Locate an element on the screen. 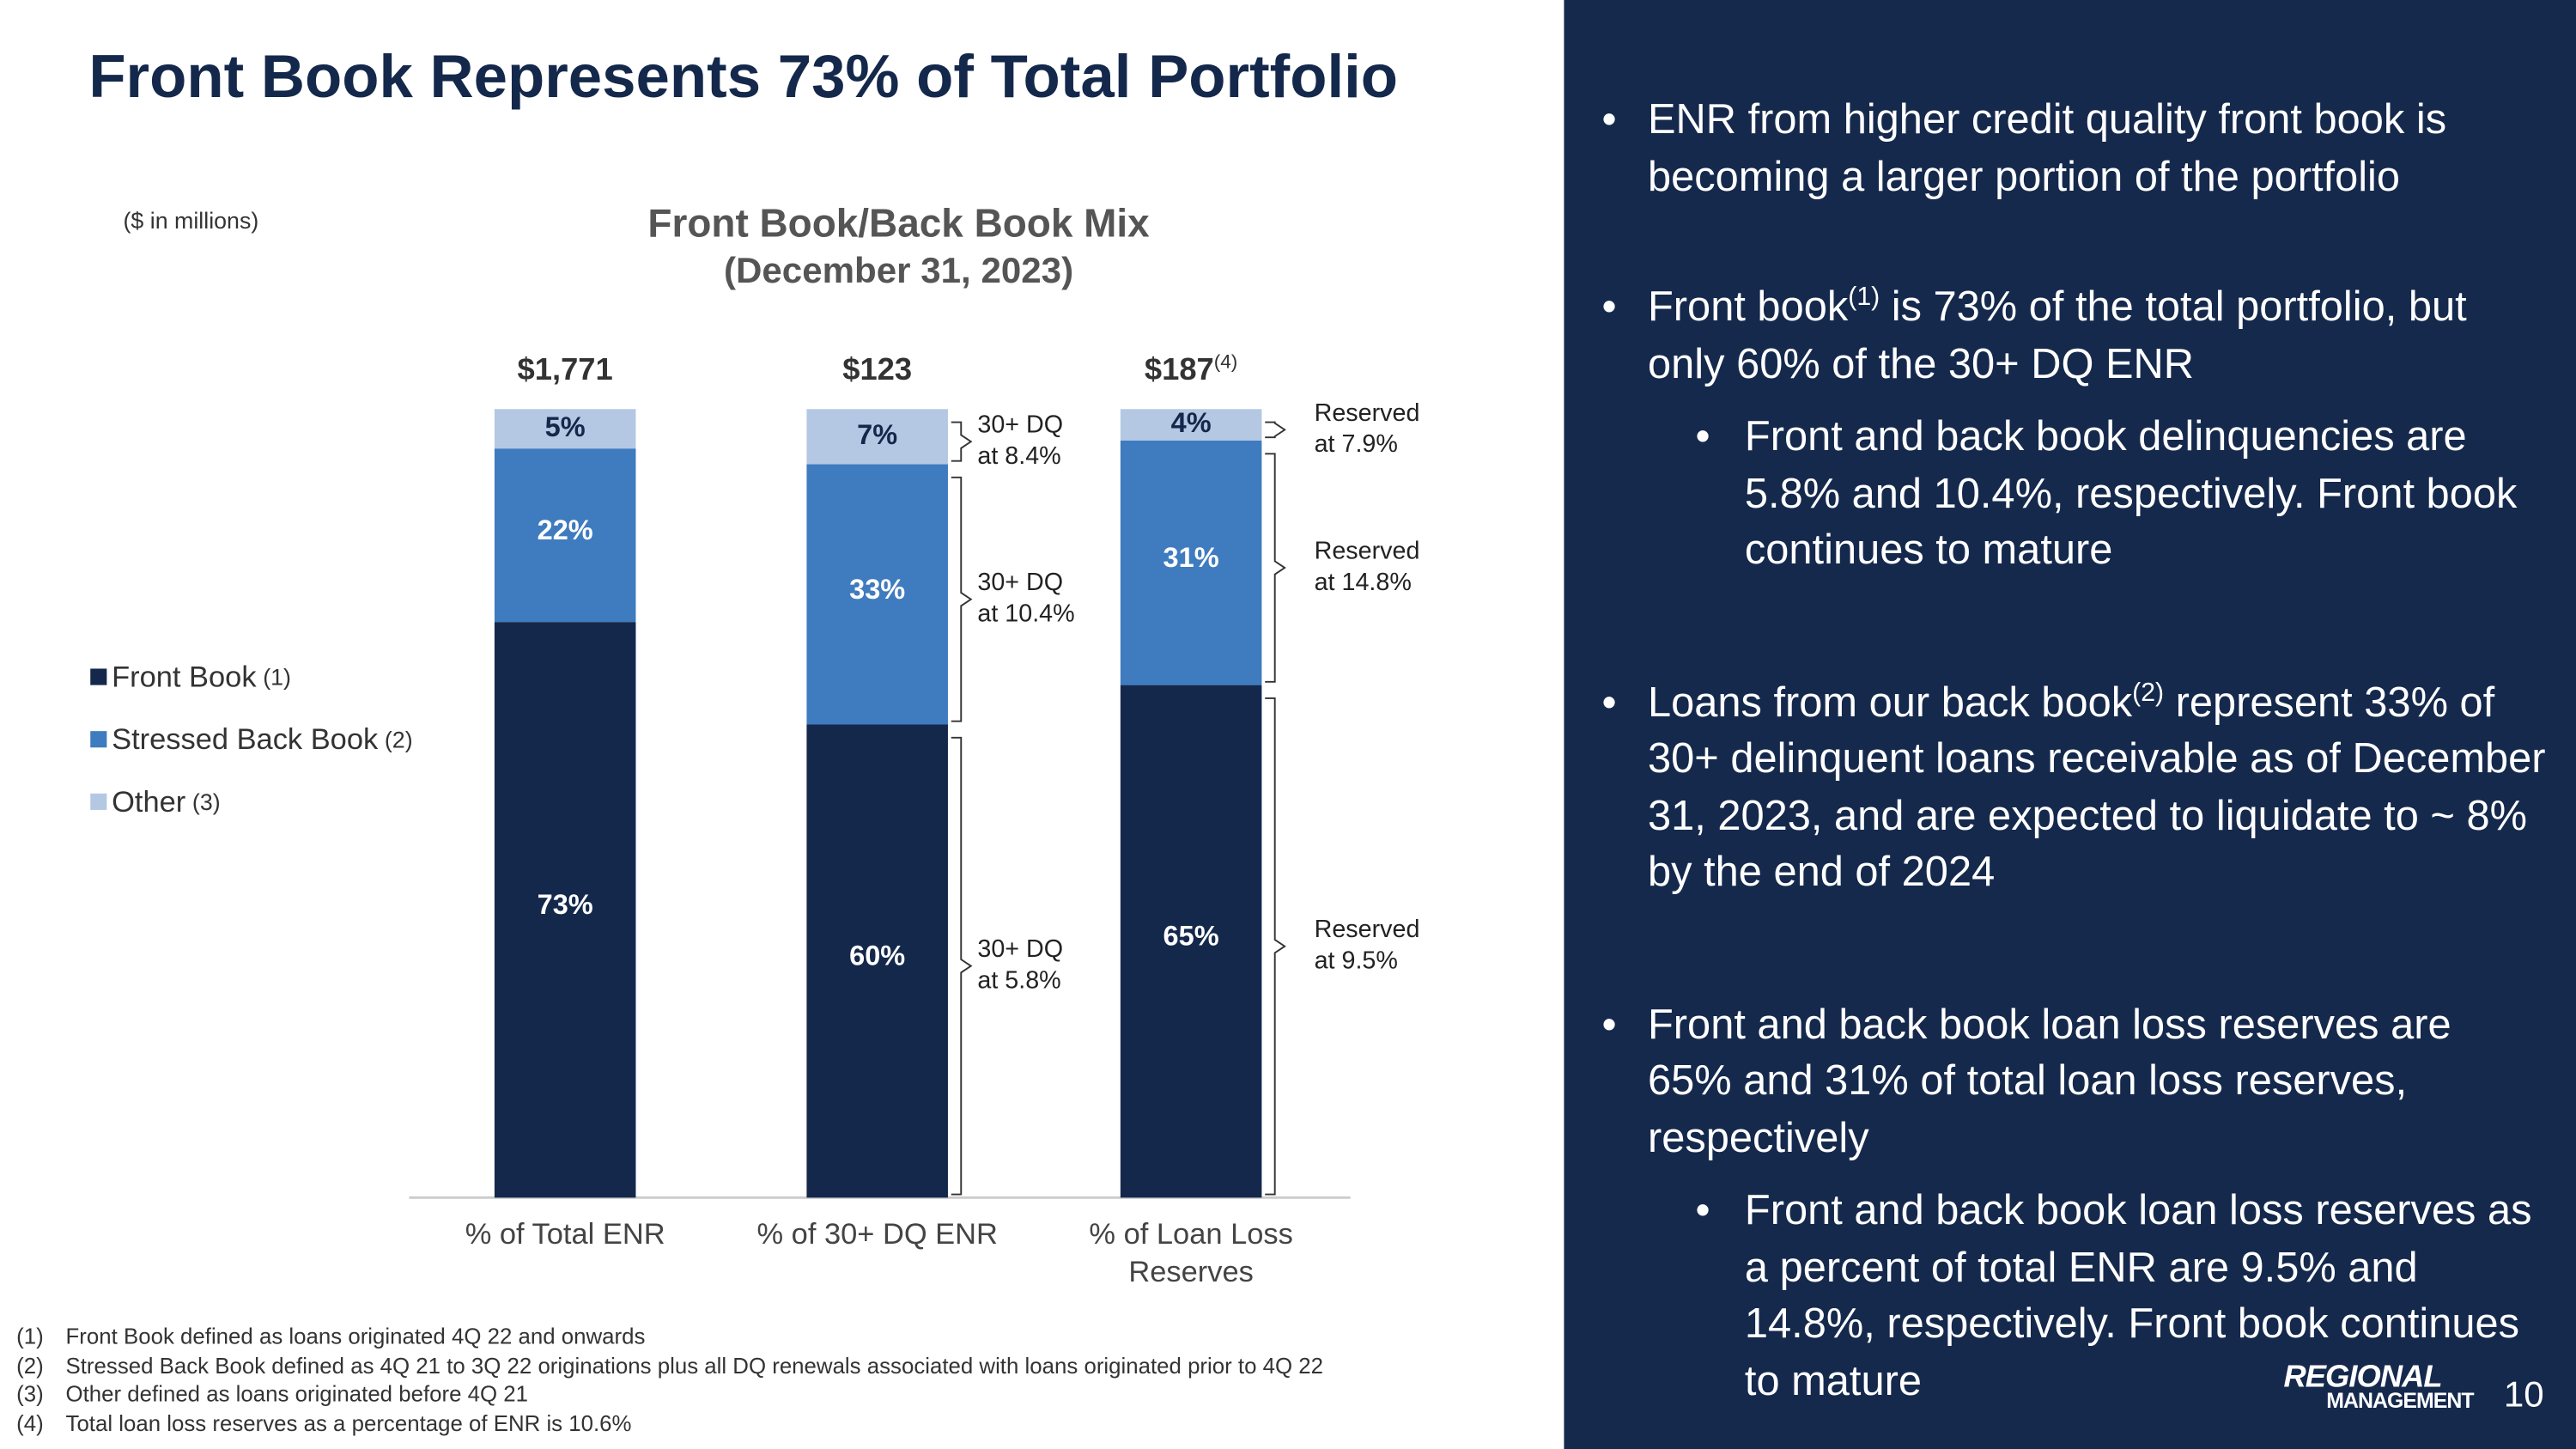  x-tick-label: % of Total ENR is located at coordinates (565, 1234).